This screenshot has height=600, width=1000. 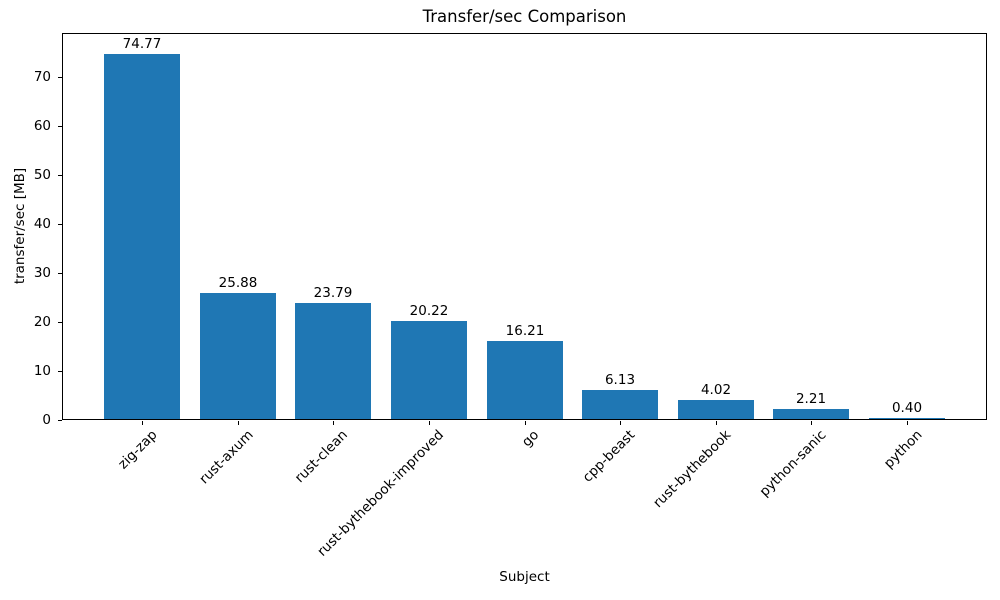 I want to click on bar-value-python: 0.40, so click(x=907, y=408).